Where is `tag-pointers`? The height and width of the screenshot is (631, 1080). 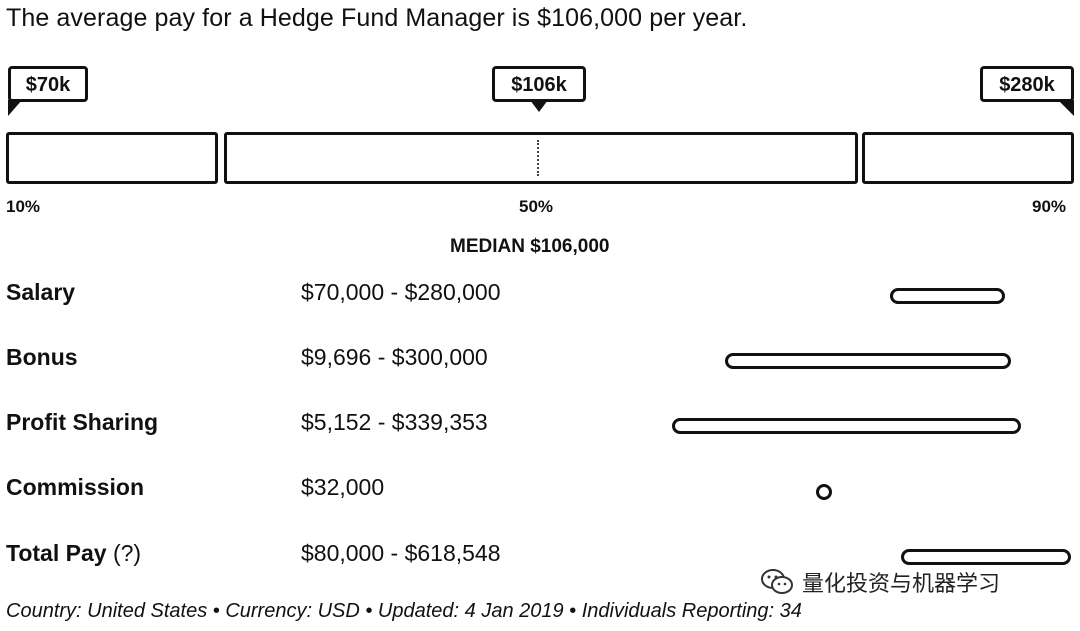
tag-pointers is located at coordinates (541, 108).